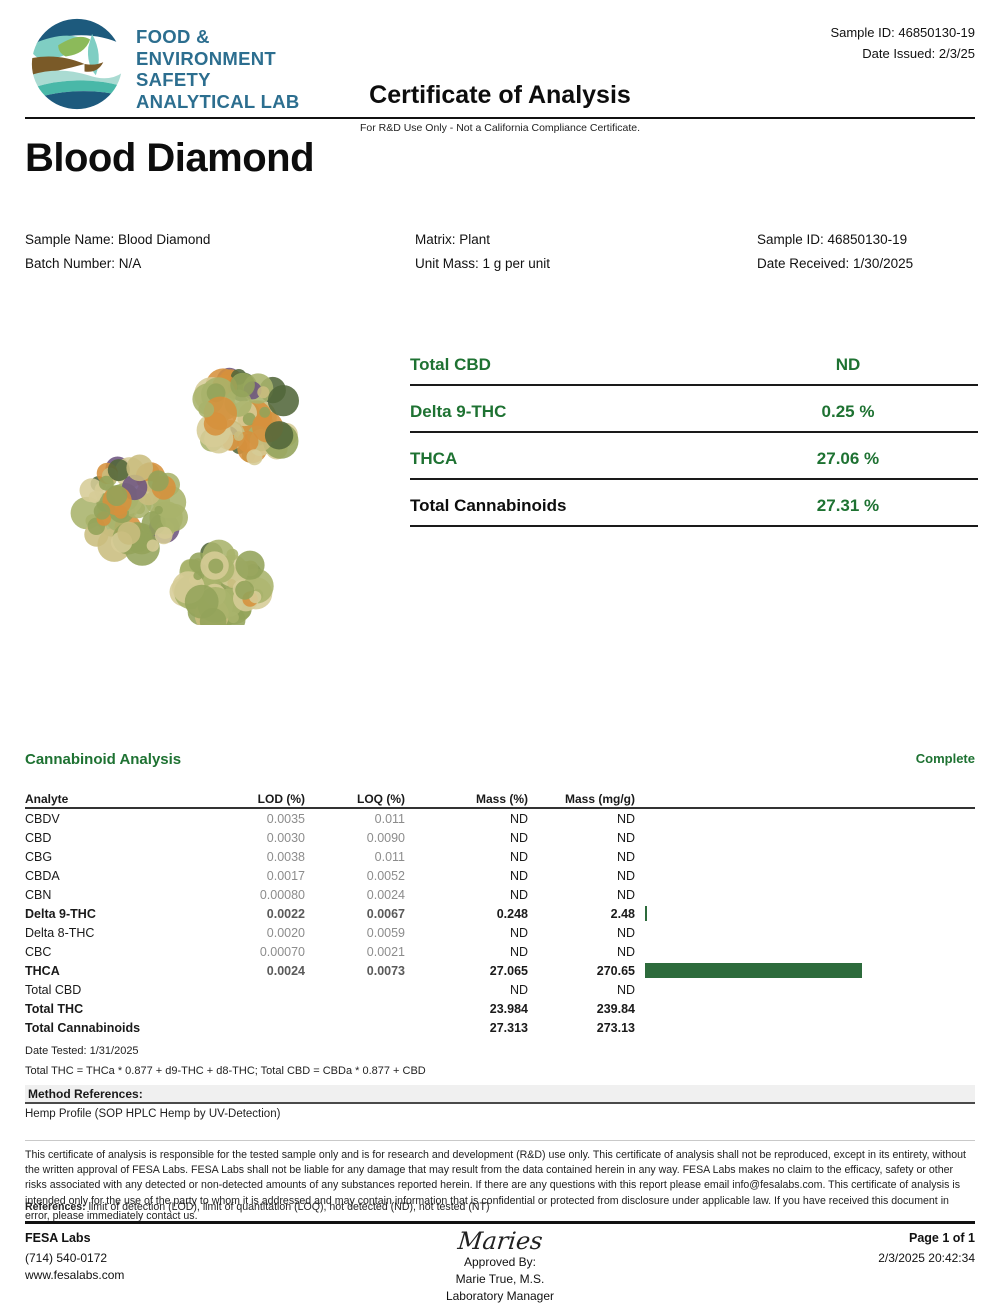 This screenshot has width=1000, height=1305. Describe the element at coordinates (500, 989) in the screenshot. I see `analysis-row-total-cbd: Total CBD ND ND` at that location.